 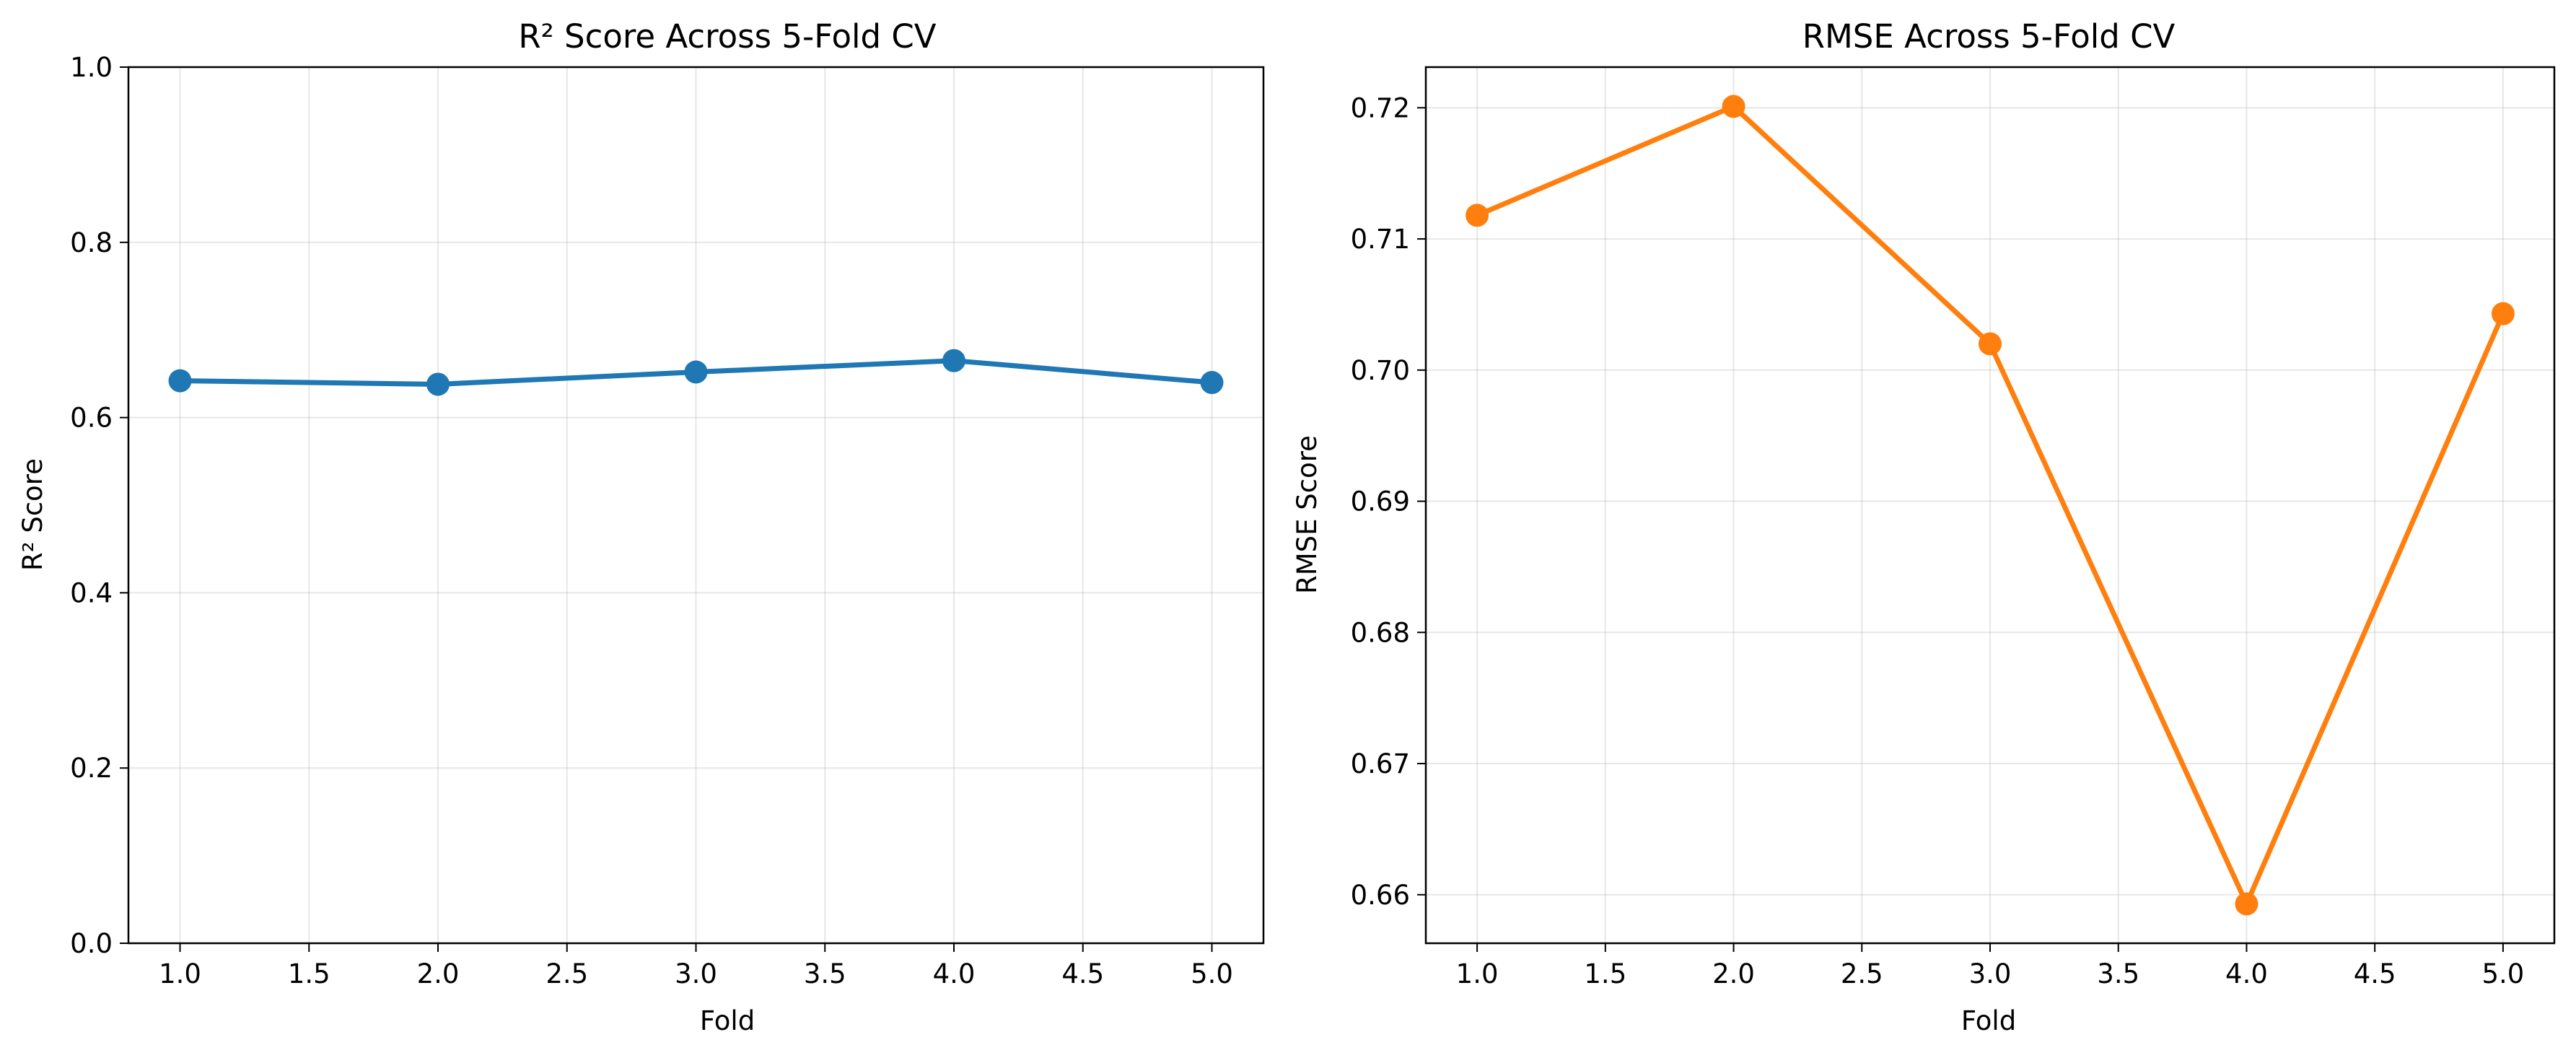 I want to click on rmse-x-tick-label: 4.5, so click(x=2375, y=973).